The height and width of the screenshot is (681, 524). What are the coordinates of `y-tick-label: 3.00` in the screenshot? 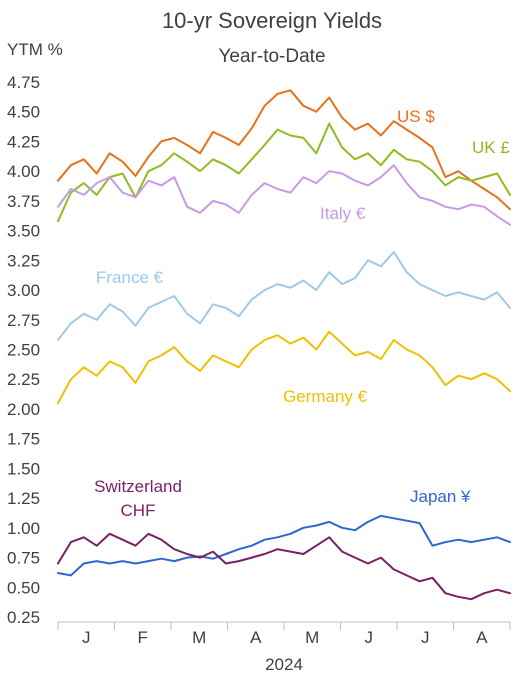 It's located at (23, 290).